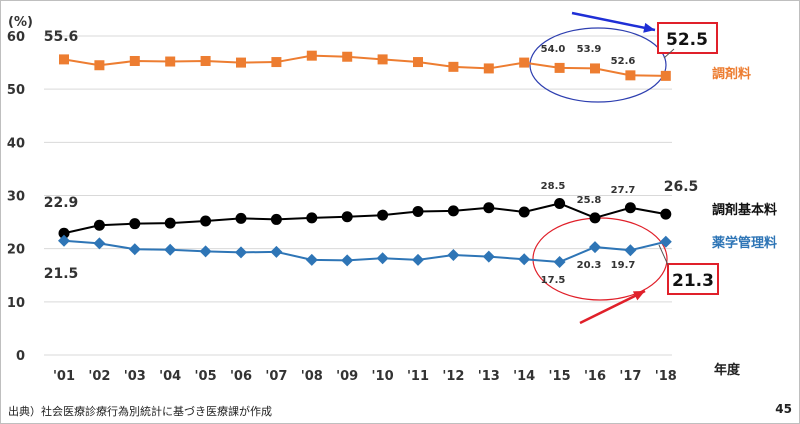  I want to click on x-tick-label: '10, so click(383, 376).